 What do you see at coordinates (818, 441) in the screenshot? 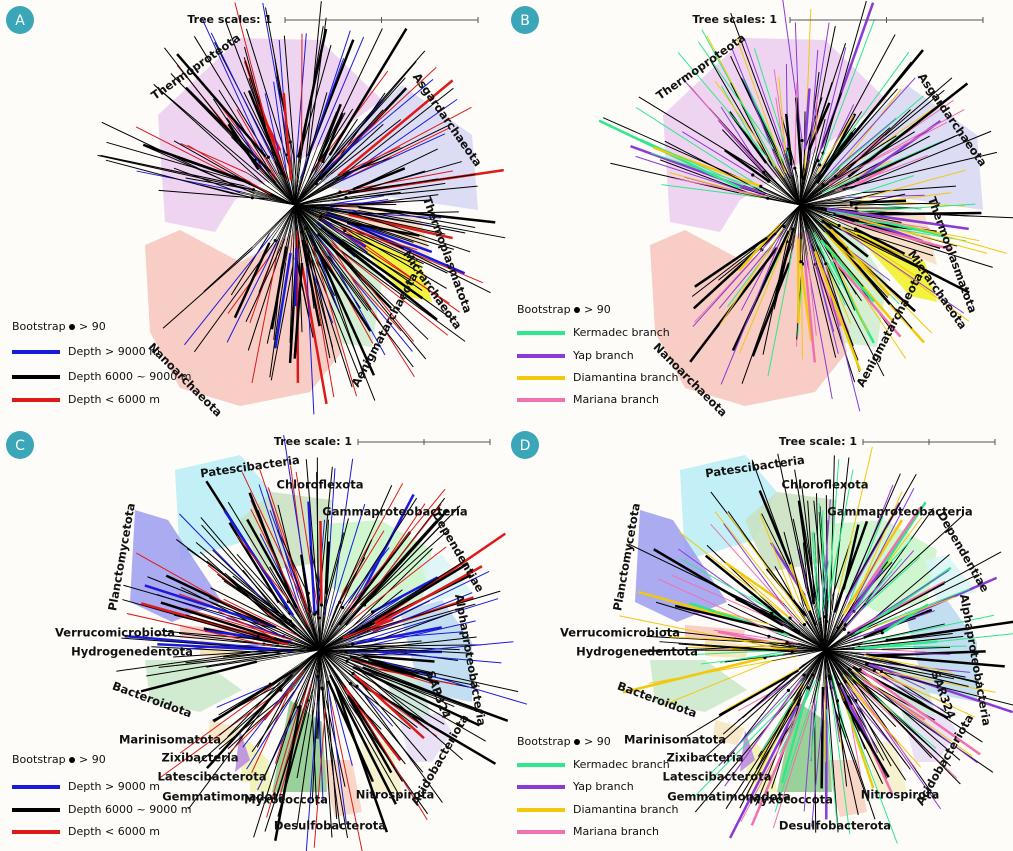
I see `tree-scale-label: Tree scale: 1` at bounding box center [818, 441].